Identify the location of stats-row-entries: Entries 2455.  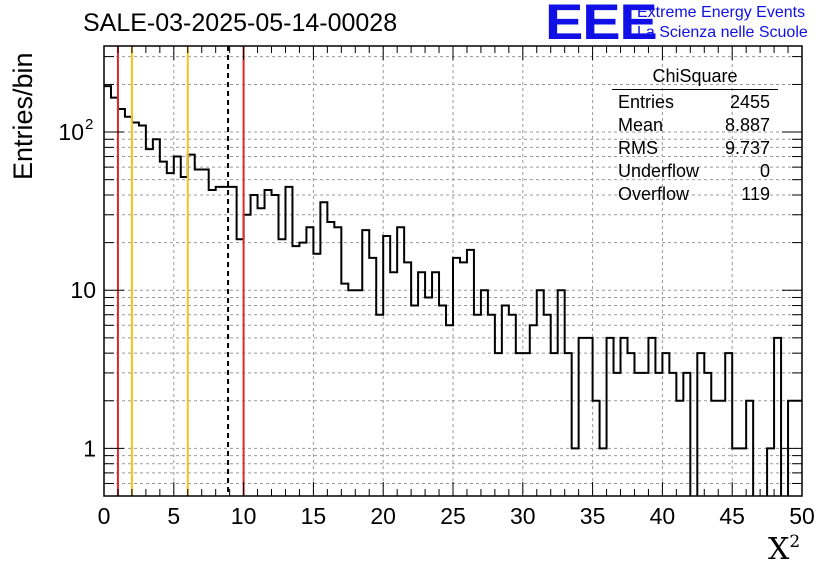
(695, 102).